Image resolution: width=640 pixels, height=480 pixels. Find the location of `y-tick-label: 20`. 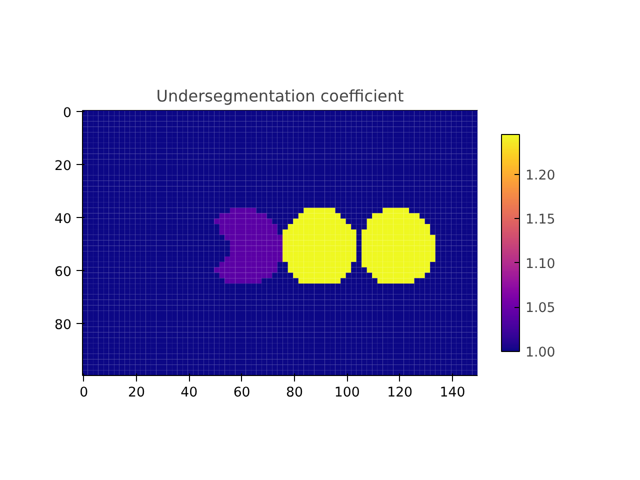

y-tick-label: 20 is located at coordinates (63, 166).